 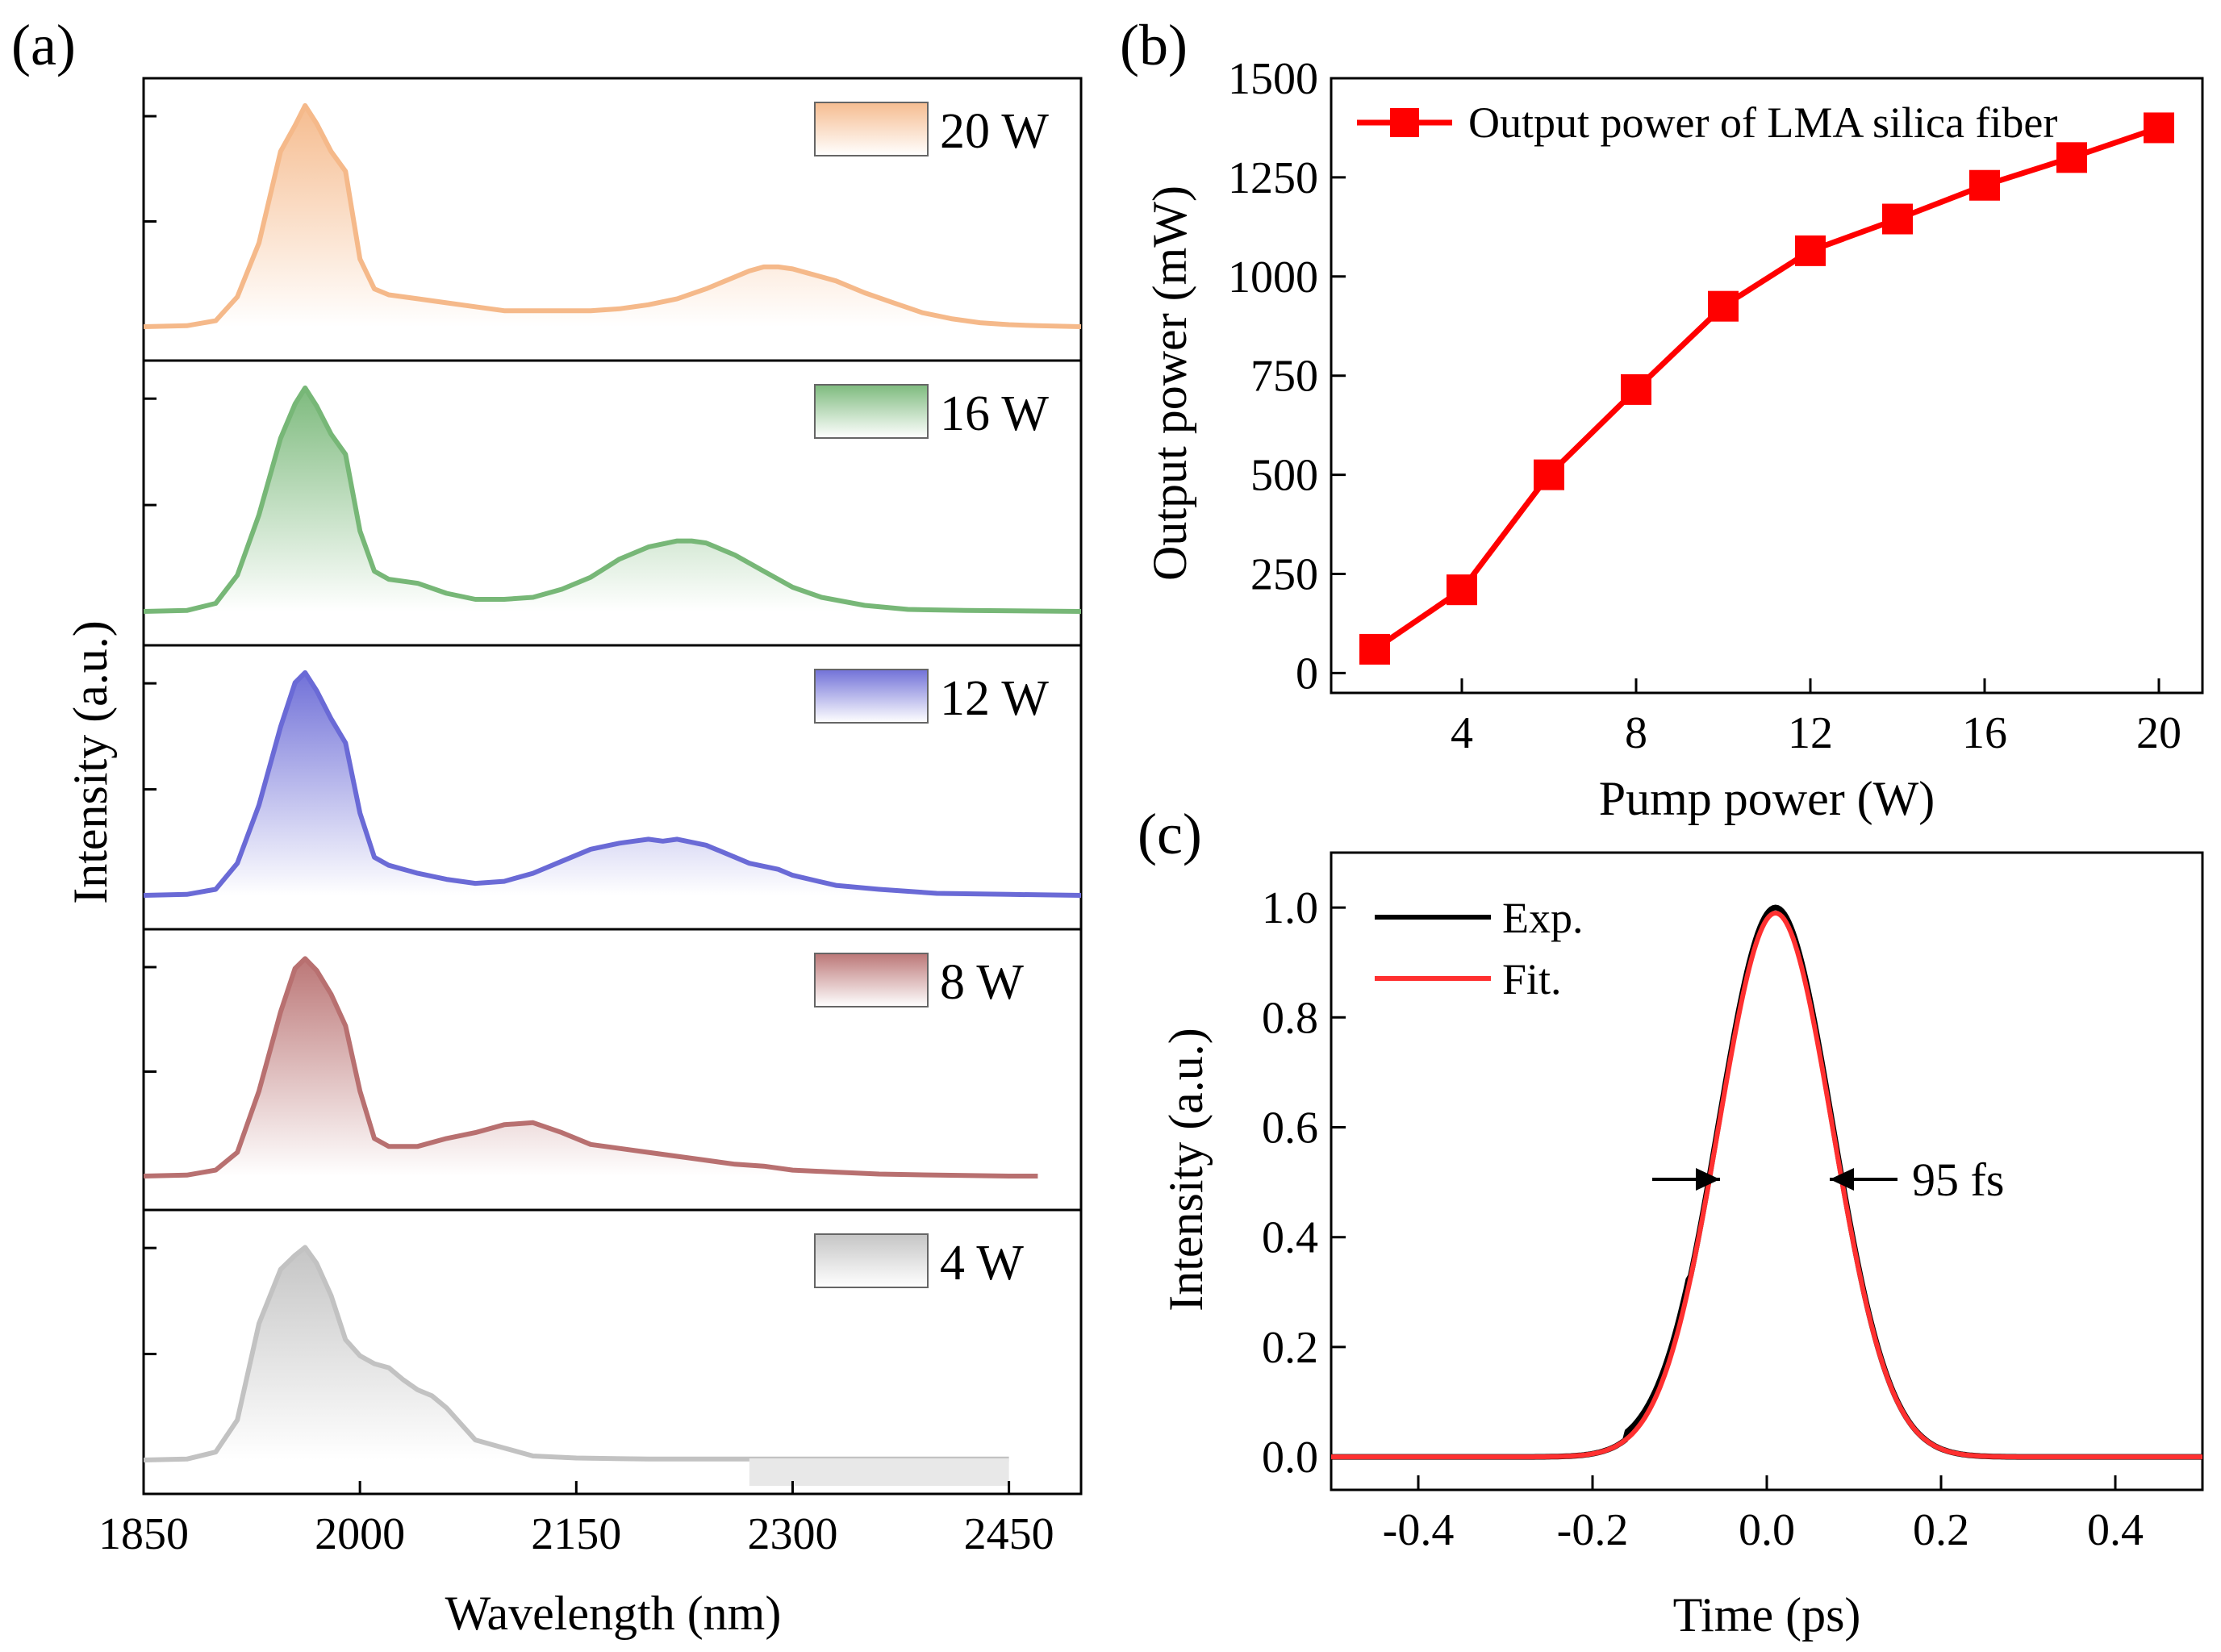 I want to click on spectrum-strip-8w: 8 W, so click(x=612, y=1070).